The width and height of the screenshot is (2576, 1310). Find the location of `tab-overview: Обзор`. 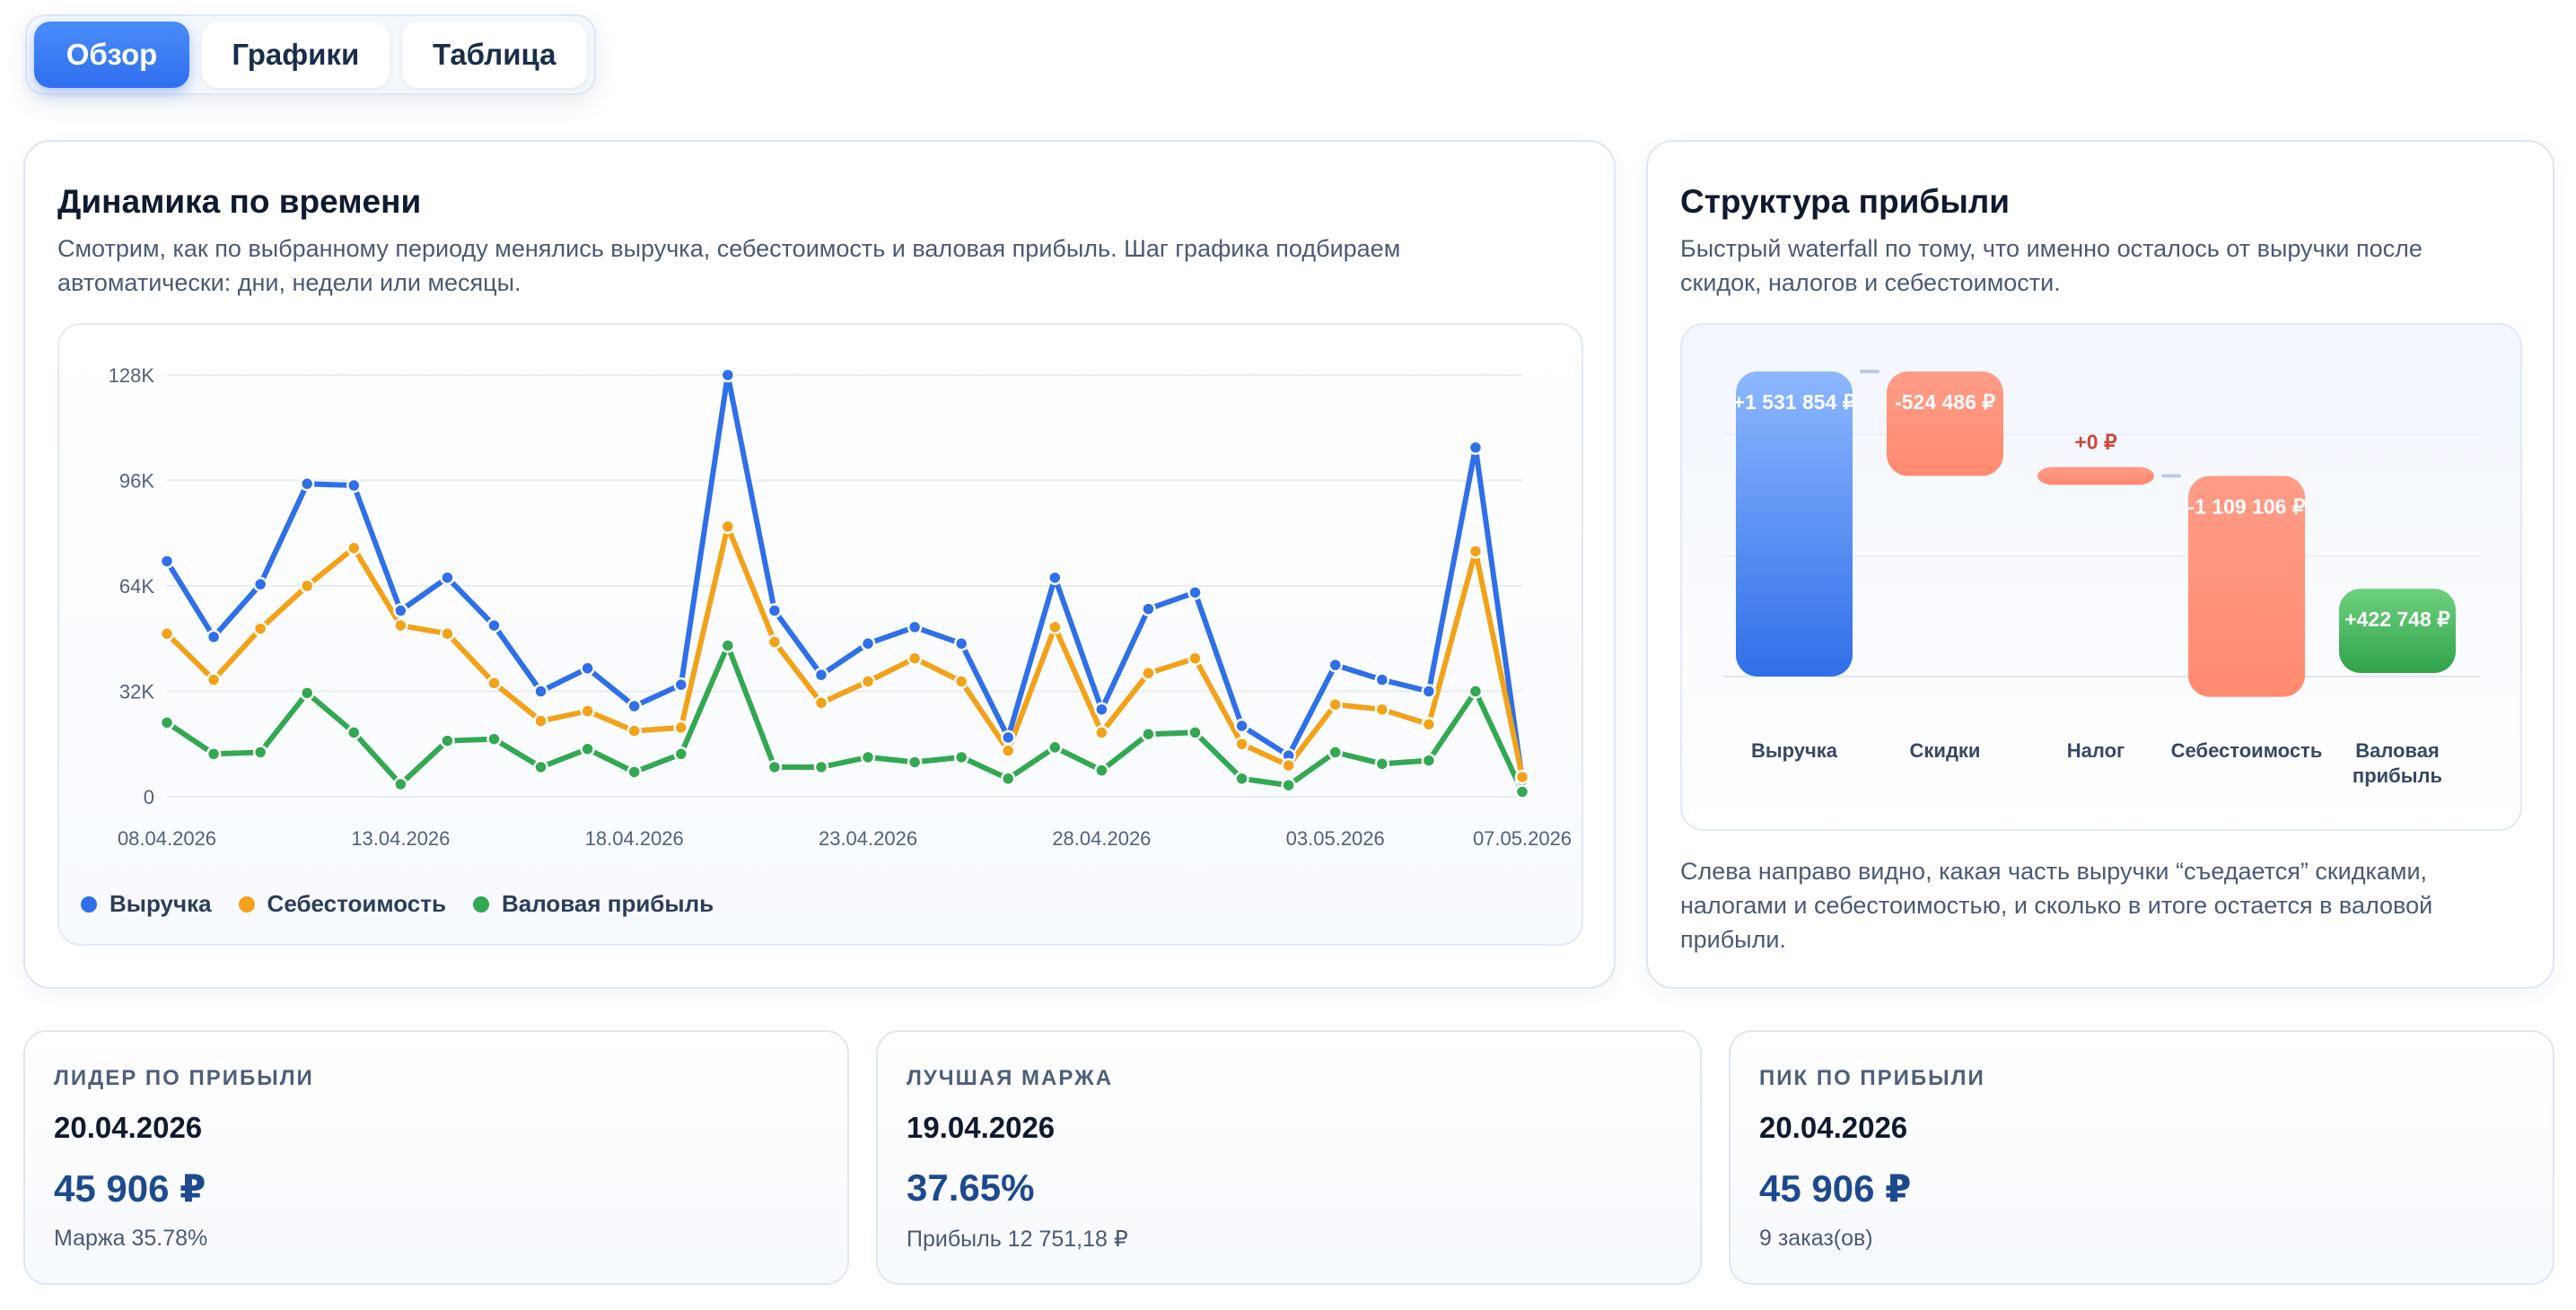

tab-overview: Обзор is located at coordinates (112, 55).